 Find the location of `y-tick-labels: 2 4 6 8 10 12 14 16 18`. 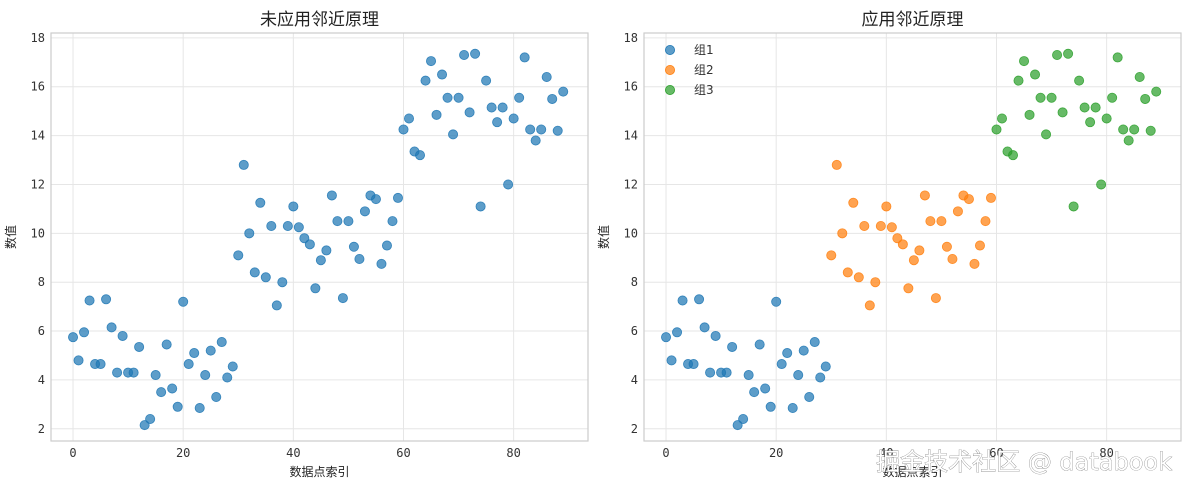

y-tick-labels: 2 4 6 8 10 12 14 16 18 is located at coordinates (631, 233).